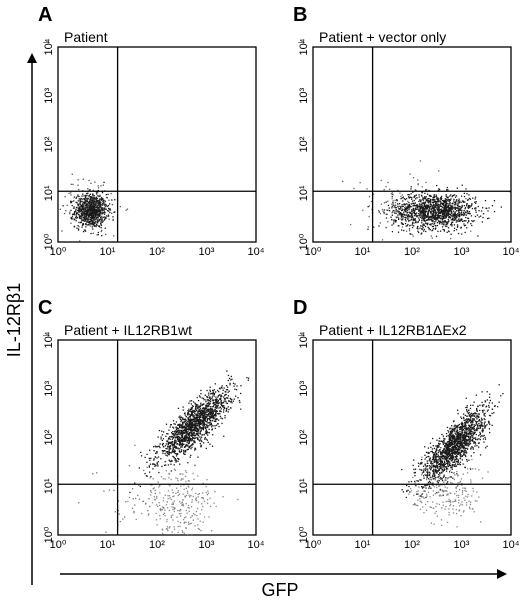 The height and width of the screenshot is (603, 520). Describe the element at coordinates (304, 95) in the screenshot. I see `y-tick-label: 10³` at that location.